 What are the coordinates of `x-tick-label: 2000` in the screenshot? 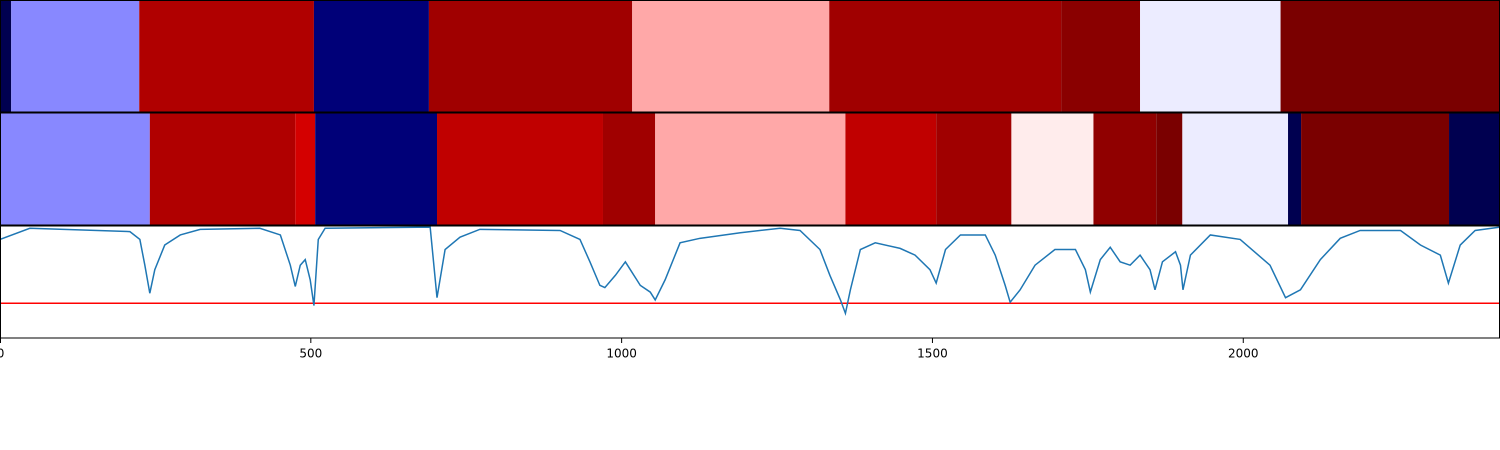 It's located at (1243, 354).